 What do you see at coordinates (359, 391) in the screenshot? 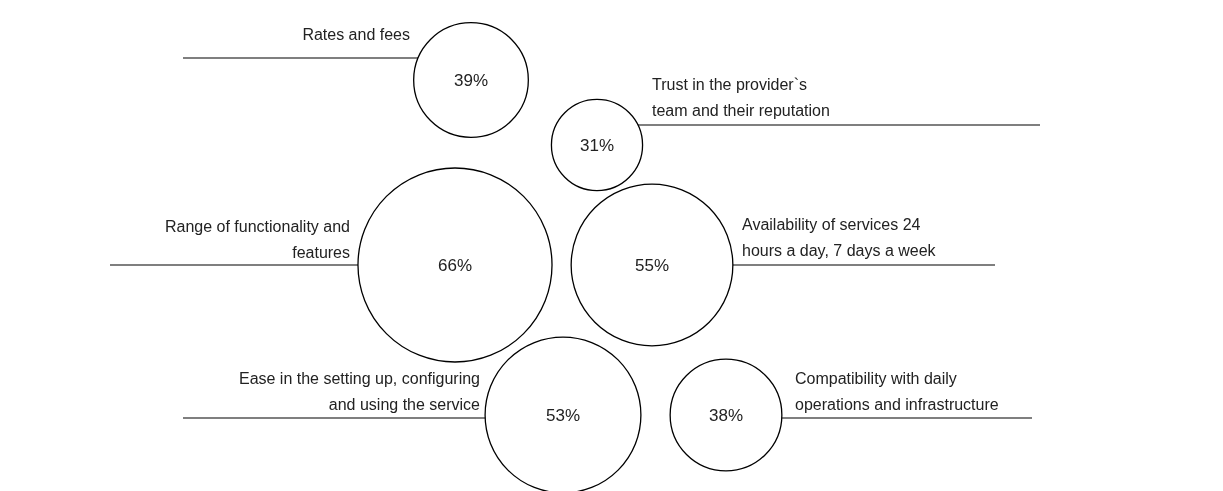
I see `category-label: Ease in the setting up, configuring and using the service` at bounding box center [359, 391].